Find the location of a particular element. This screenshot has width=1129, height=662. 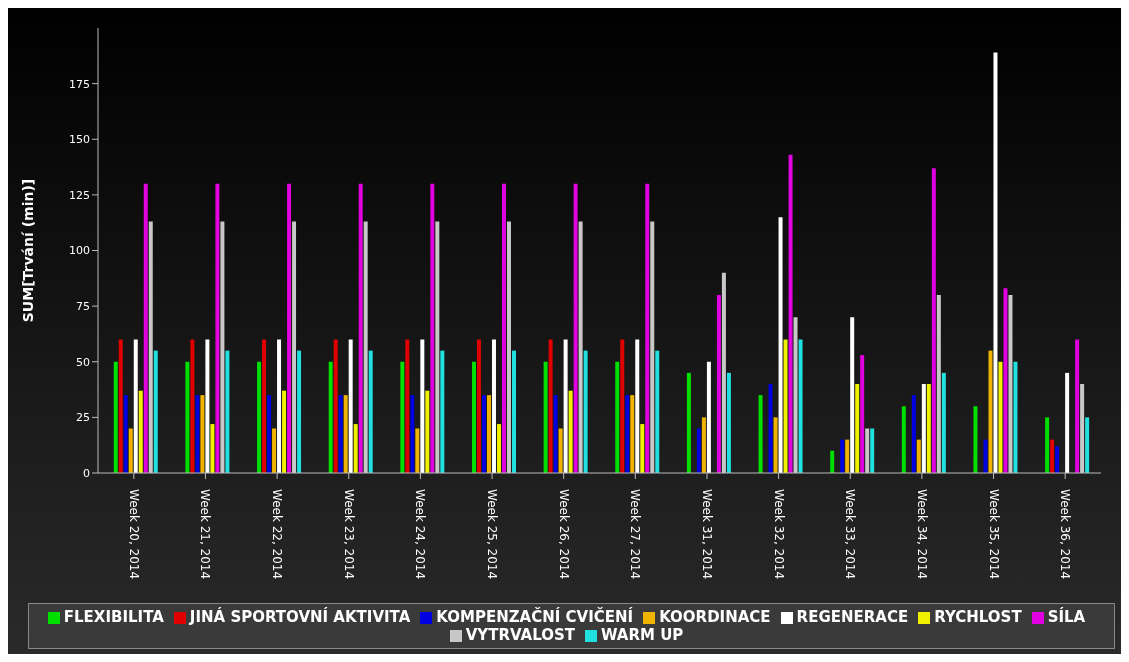

x-tick-label: Week 36, 2014 is located at coordinates (1065, 534).